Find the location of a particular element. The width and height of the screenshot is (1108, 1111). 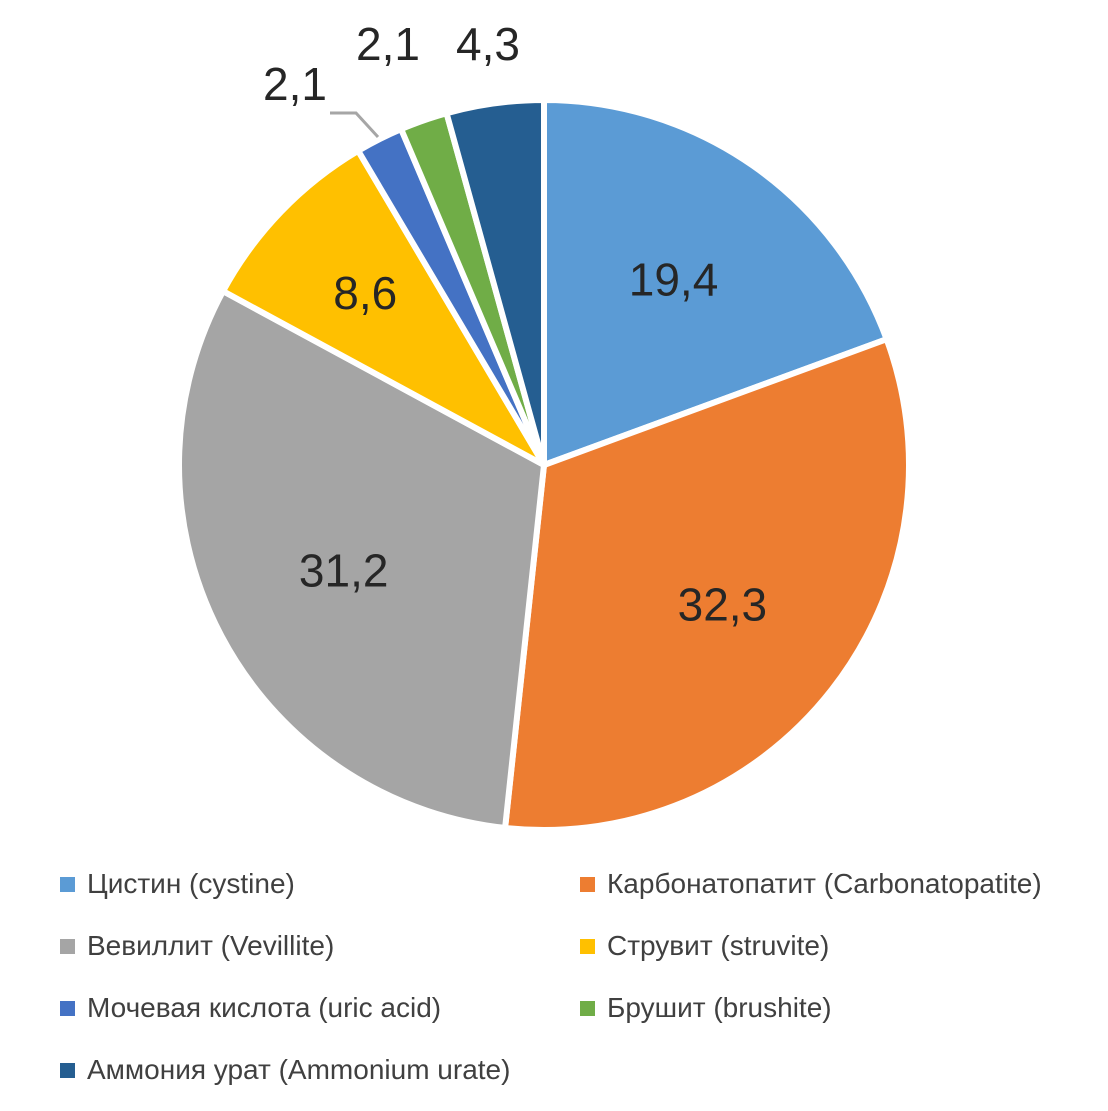

pie-slice-cystine is located at coordinates (715, 282).